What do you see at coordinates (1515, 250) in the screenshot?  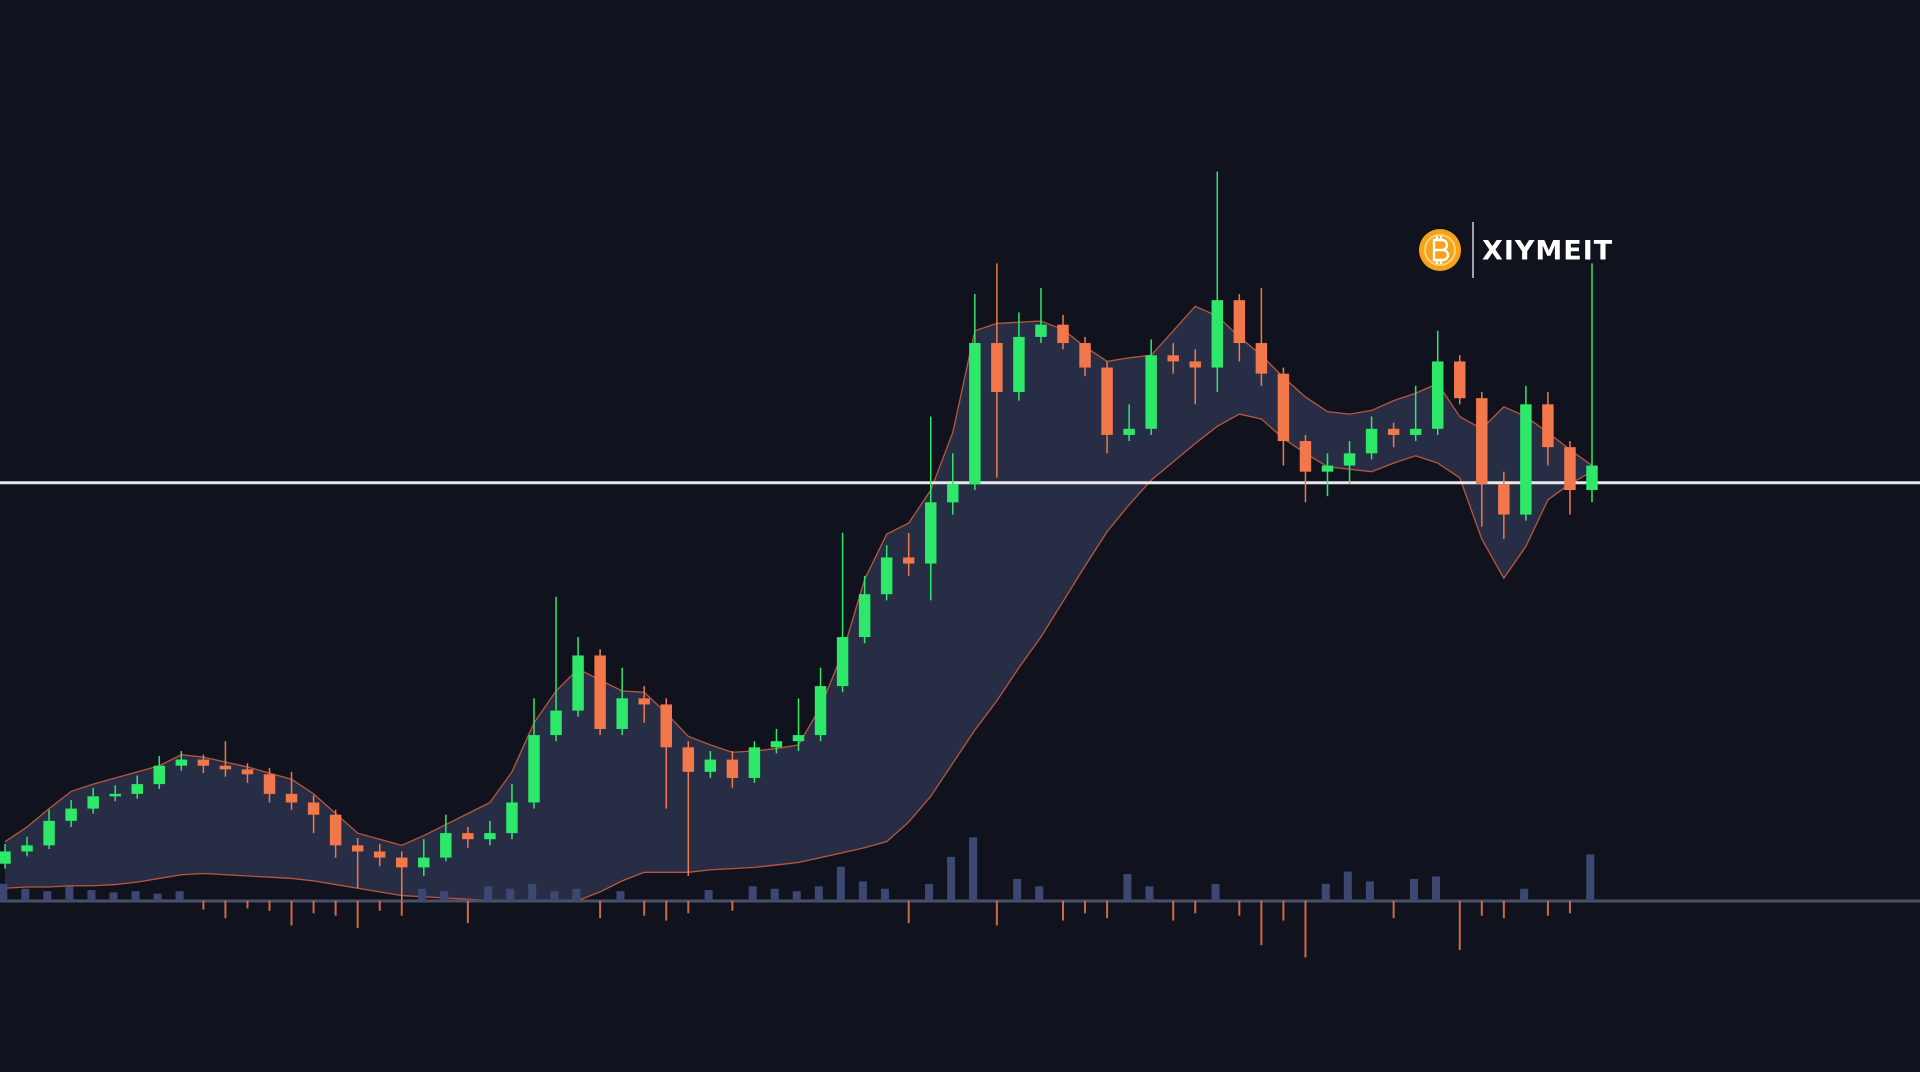 I see `brand-logo: XIYMEIT` at bounding box center [1515, 250].